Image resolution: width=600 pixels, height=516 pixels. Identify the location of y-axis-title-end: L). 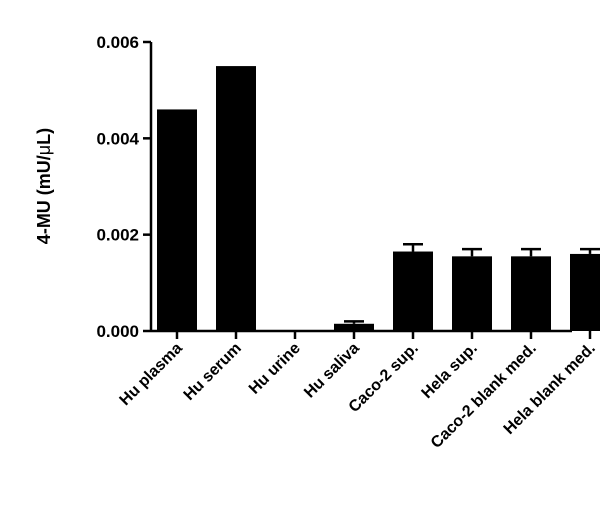
(44, 136).